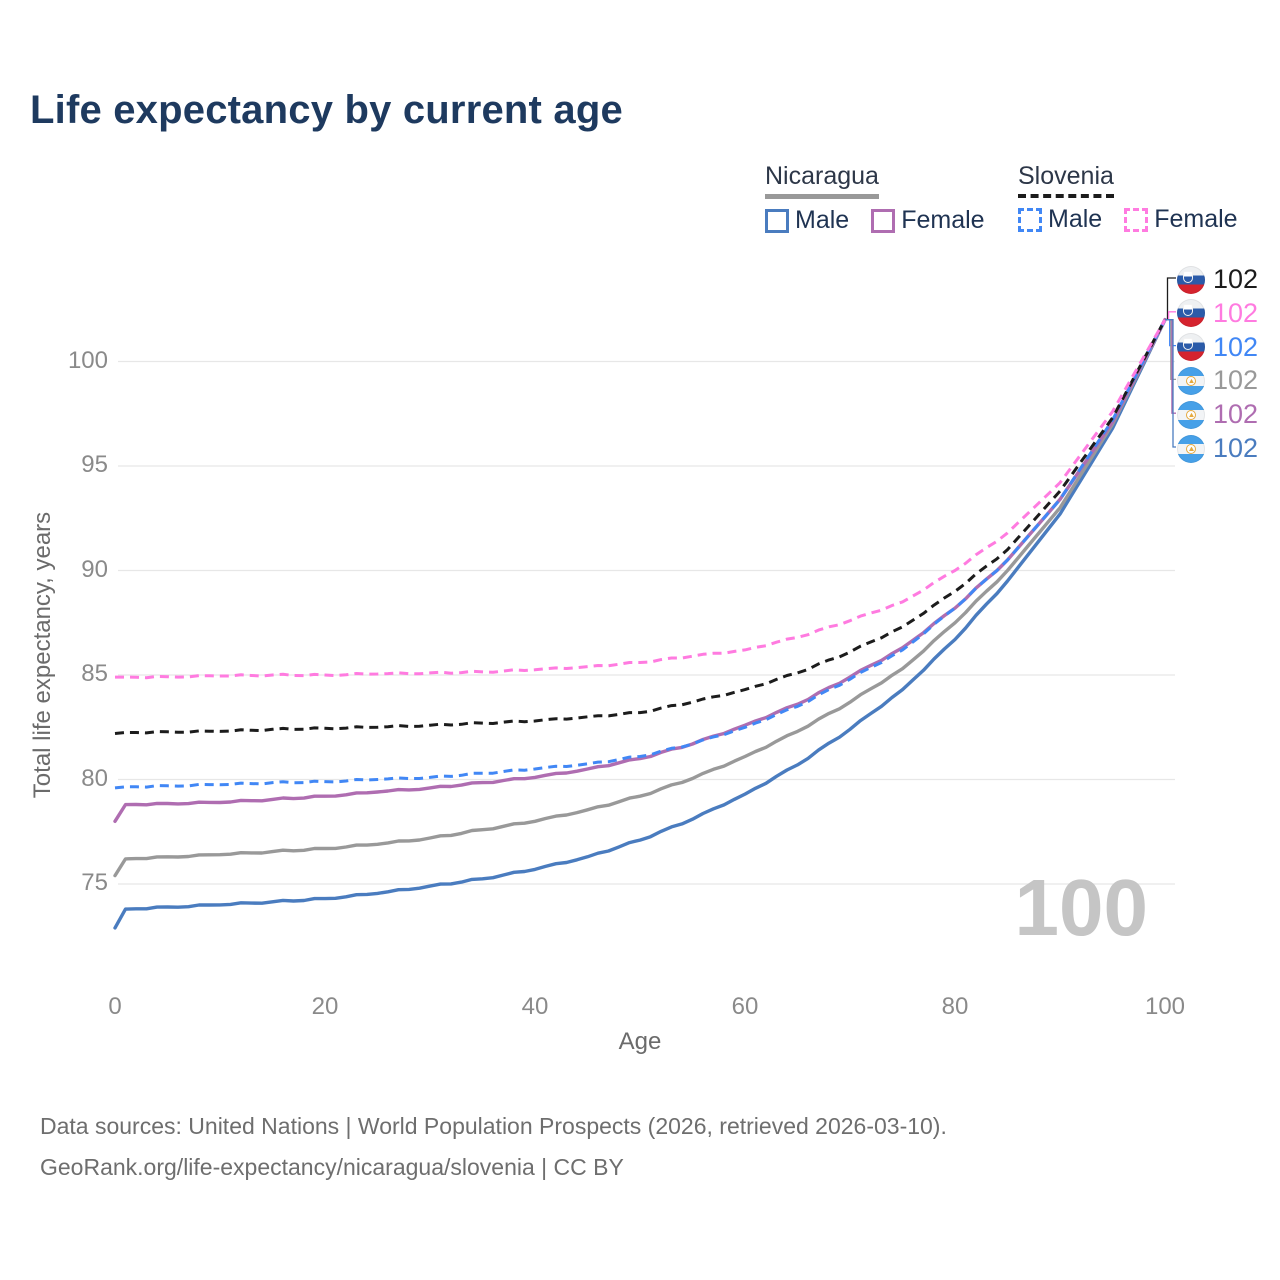  Describe the element at coordinates (1139, 198) in the screenshot. I see `legend-group-slovenia: Slovenia Male Female` at that location.